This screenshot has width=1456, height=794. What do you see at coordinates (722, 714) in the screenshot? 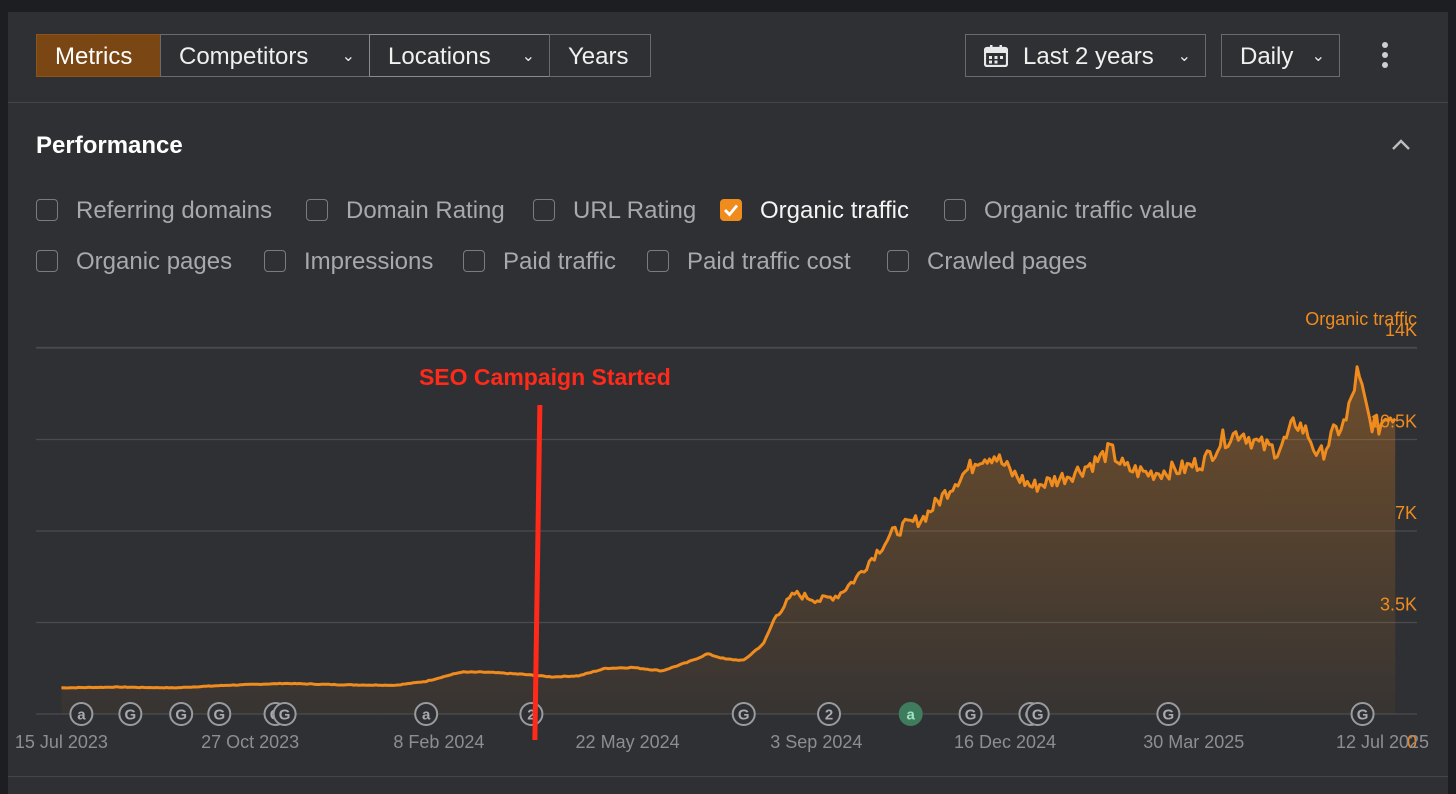
I see `event-markers: aGGGGGa2G2aGGGGG` at bounding box center [722, 714].